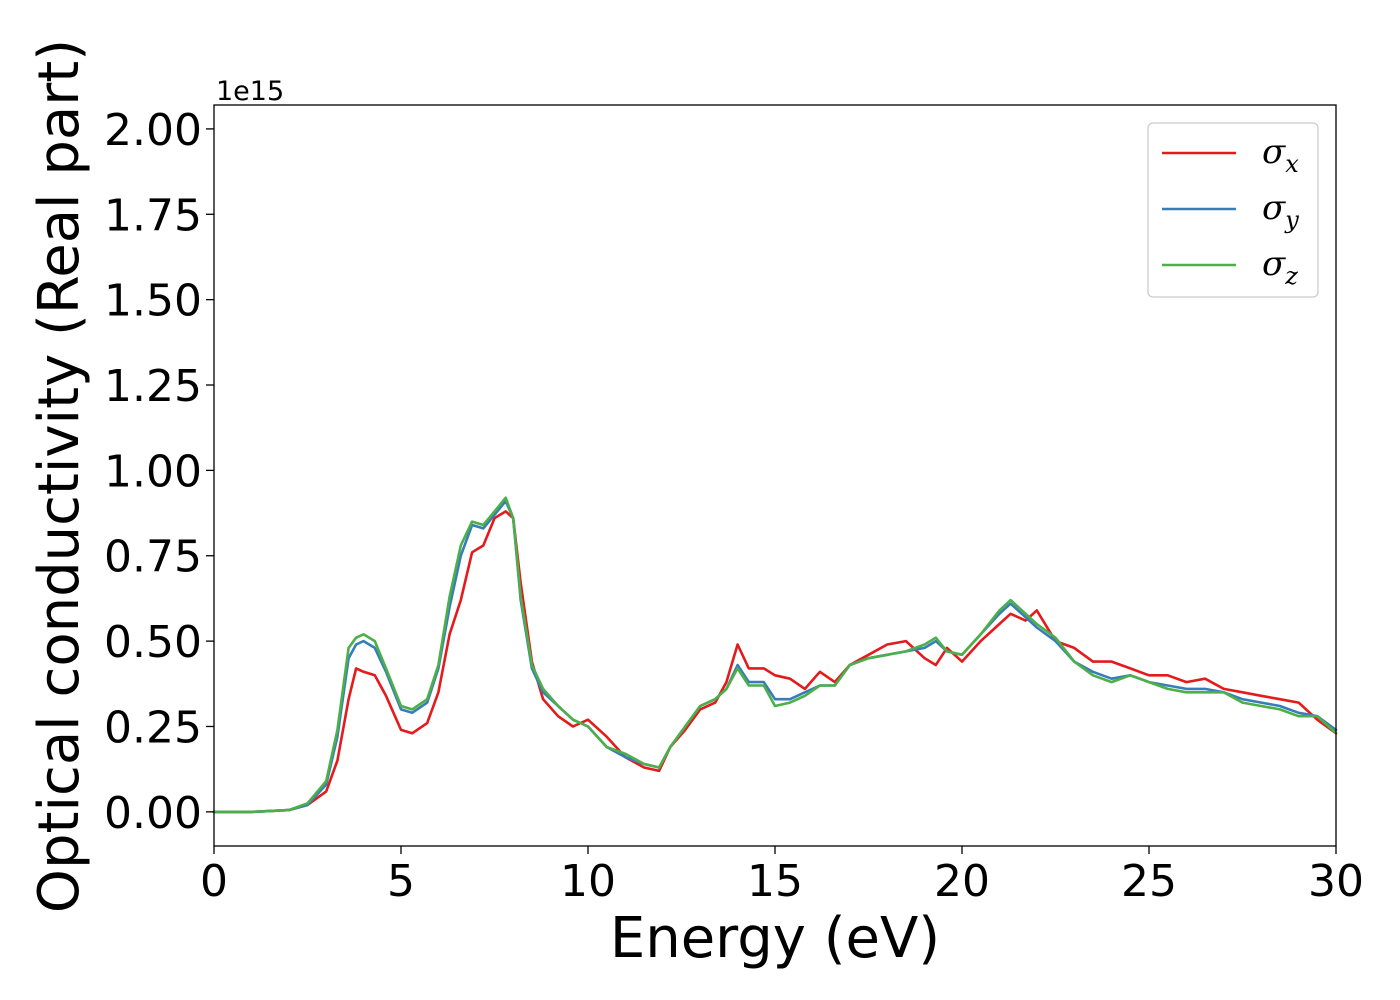 The width and height of the screenshot is (1400, 1000). What do you see at coordinates (401, 881) in the screenshot?
I see `x-tick-label: 5` at bounding box center [401, 881].